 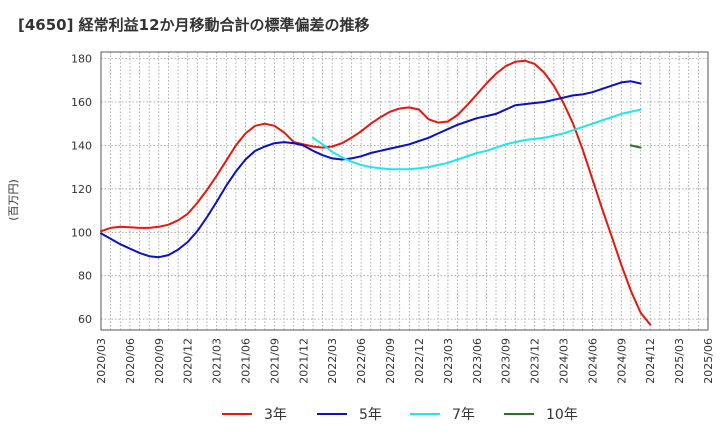 What do you see at coordinates (419, 361) in the screenshot?
I see `x-tick-label: 2022/12` at bounding box center [419, 361].